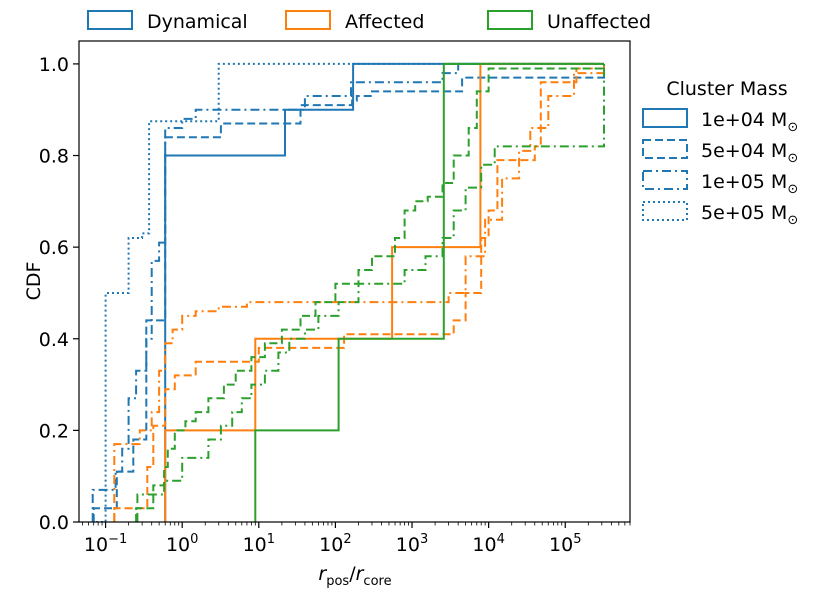 The image size is (830, 604). What do you see at coordinates (749, 215) in the screenshot?
I see `mass-legend-label: 5e+05 M⊙` at bounding box center [749, 215].